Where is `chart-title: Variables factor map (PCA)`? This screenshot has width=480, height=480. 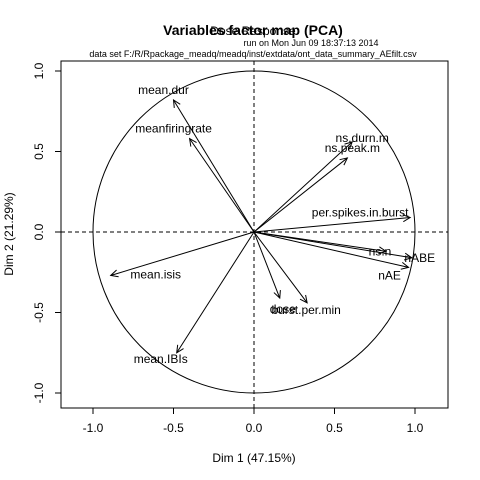
chart-title: Variables factor map (PCA) is located at coordinates (253, 30).